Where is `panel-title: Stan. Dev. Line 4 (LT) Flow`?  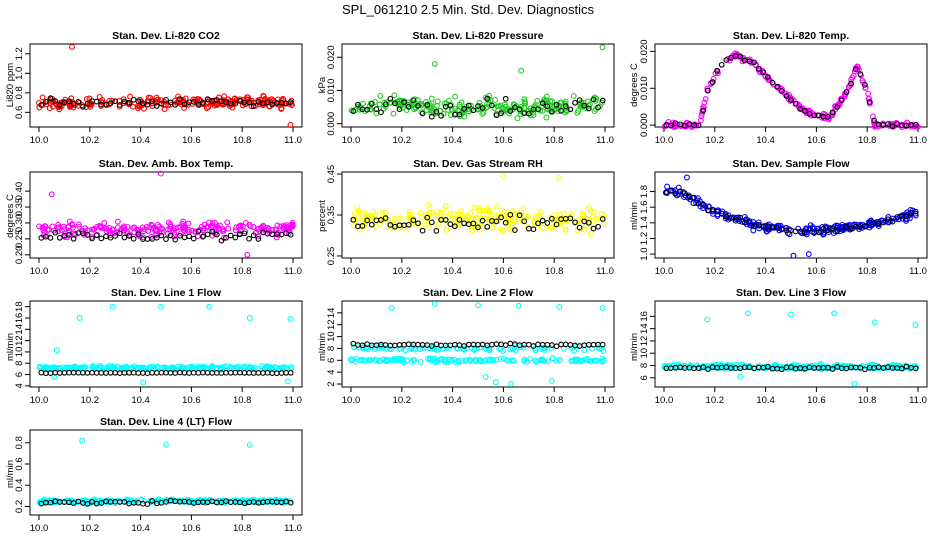
panel-title: Stan. Dev. Line 4 (LT) Flow is located at coordinates (166, 422).